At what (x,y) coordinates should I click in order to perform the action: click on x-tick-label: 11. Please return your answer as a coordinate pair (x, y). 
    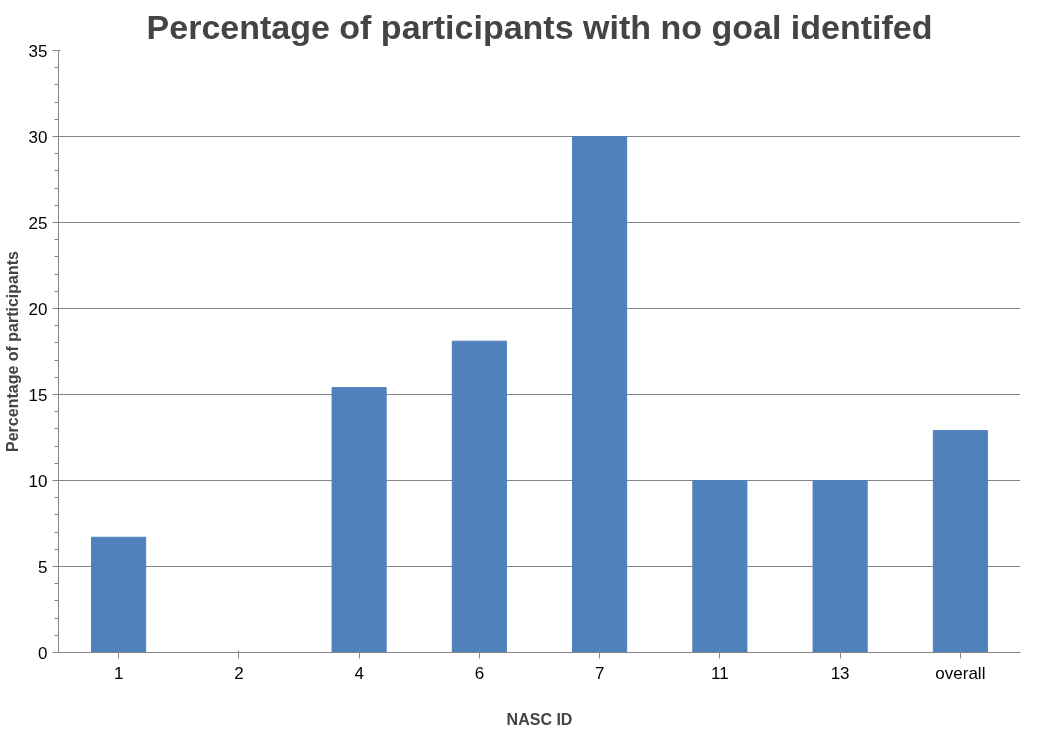
    Looking at the image, I should click on (720, 673).